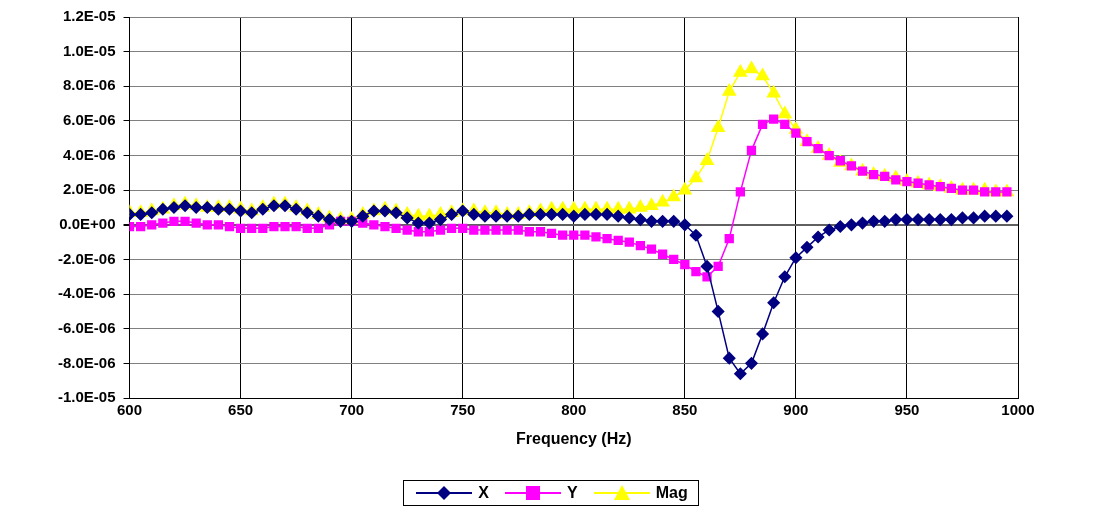 The image size is (1102, 516). Describe the element at coordinates (573, 439) in the screenshot. I see `x-axis-title: Frequency (Hz)` at that location.